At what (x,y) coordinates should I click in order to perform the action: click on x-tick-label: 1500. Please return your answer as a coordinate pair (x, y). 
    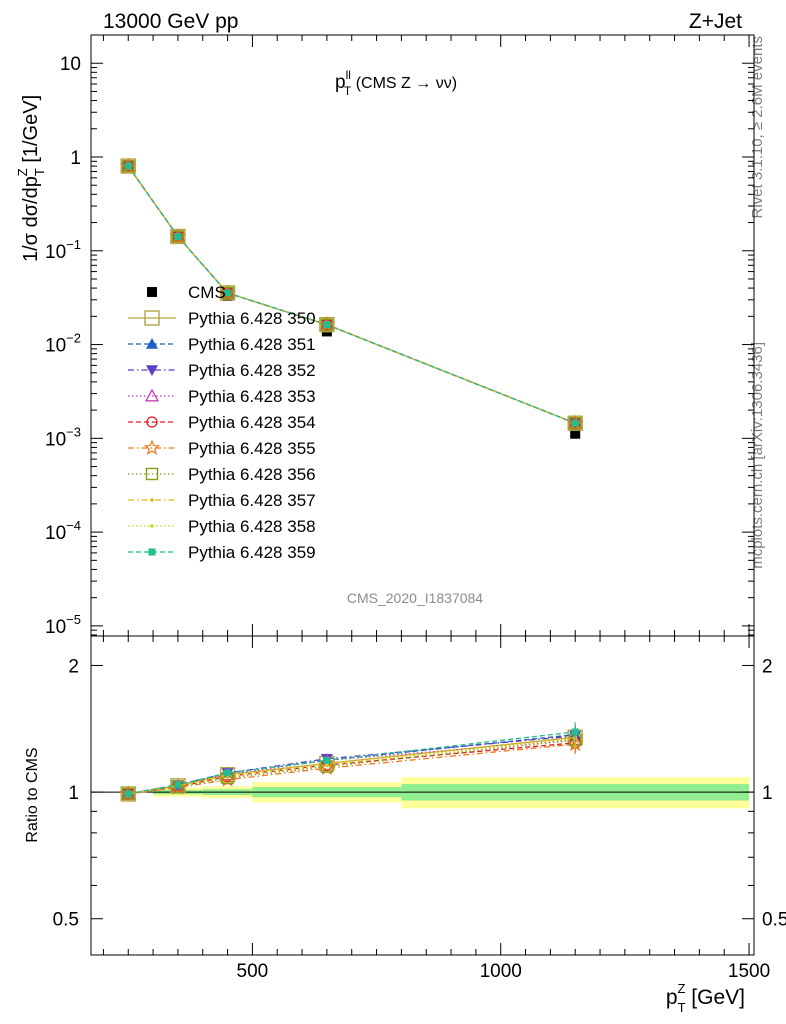
    Looking at the image, I should click on (749, 971).